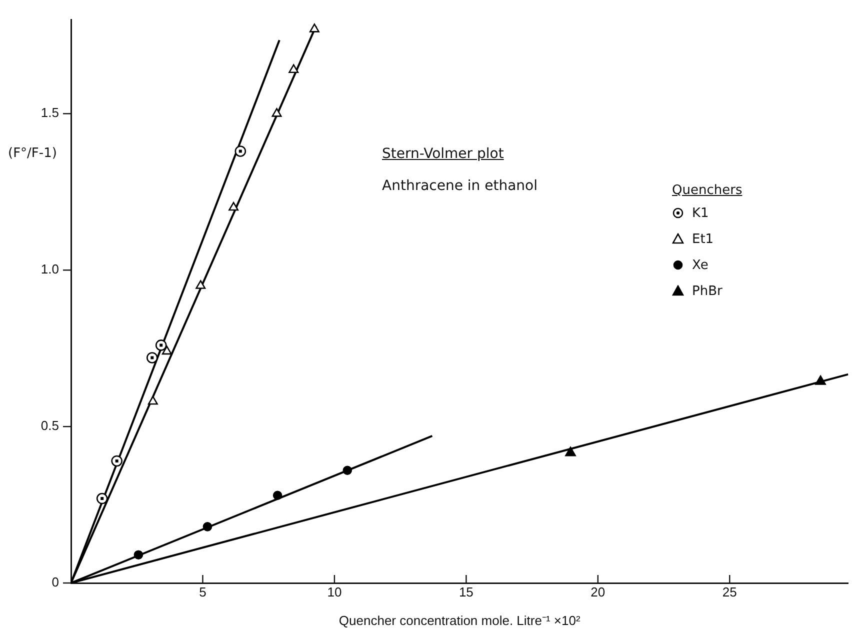 The image size is (855, 629). What do you see at coordinates (202, 592) in the screenshot?
I see `x-tick-label: 5` at bounding box center [202, 592].